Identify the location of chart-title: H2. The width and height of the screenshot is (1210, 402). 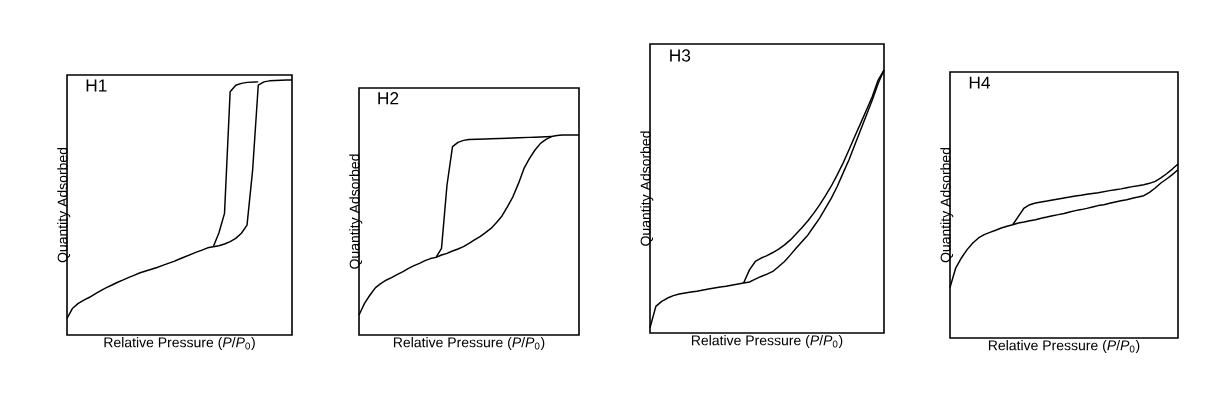
(388, 98).